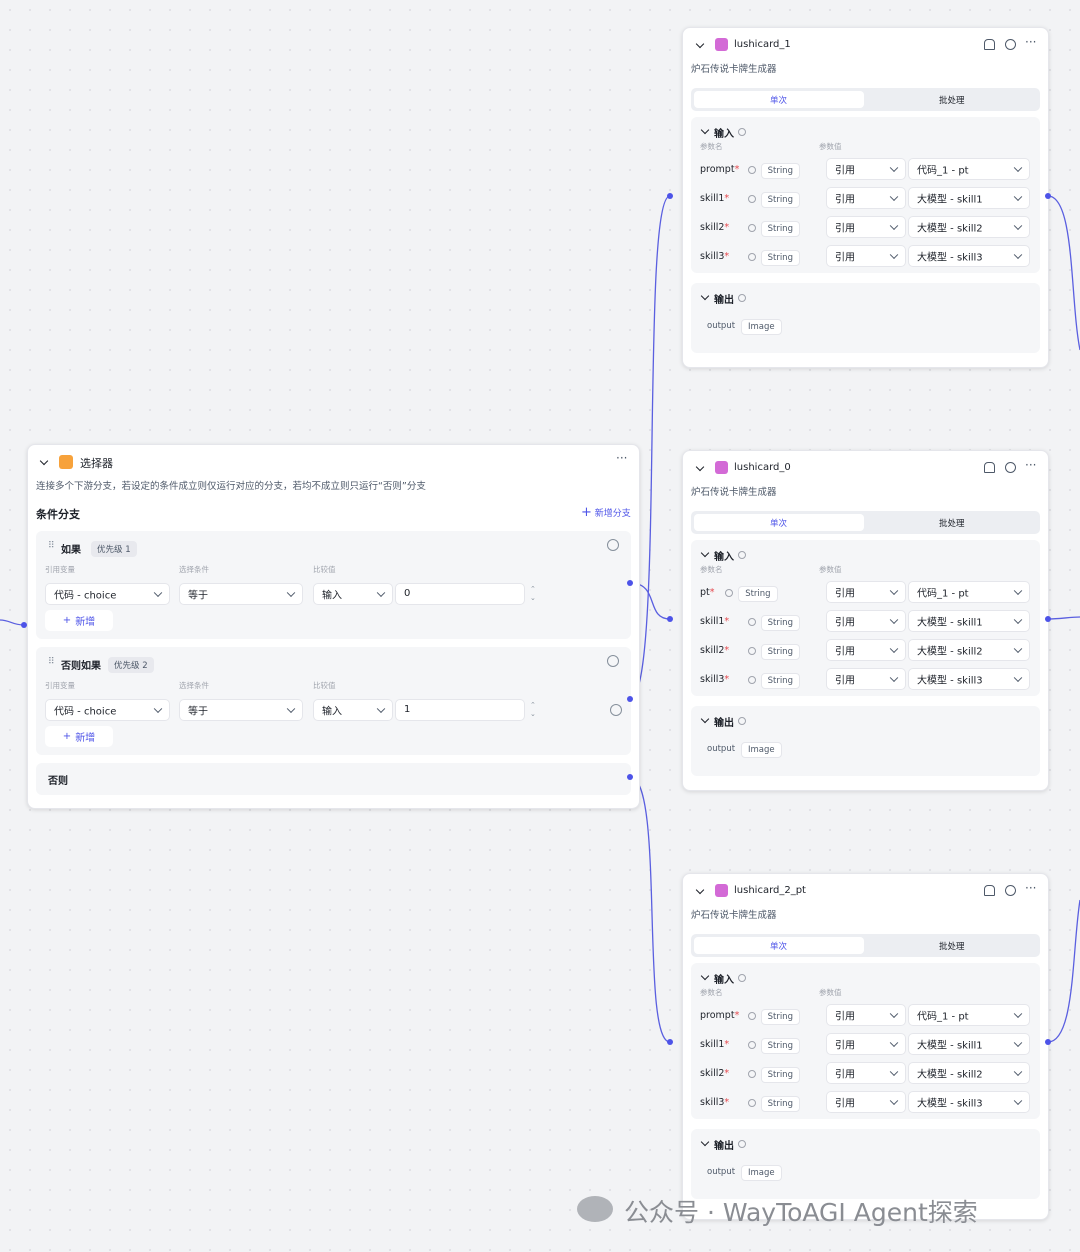 This screenshot has height=1252, width=1080. What do you see at coordinates (830, 146) in the screenshot?
I see `column-header: 参数值` at bounding box center [830, 146].